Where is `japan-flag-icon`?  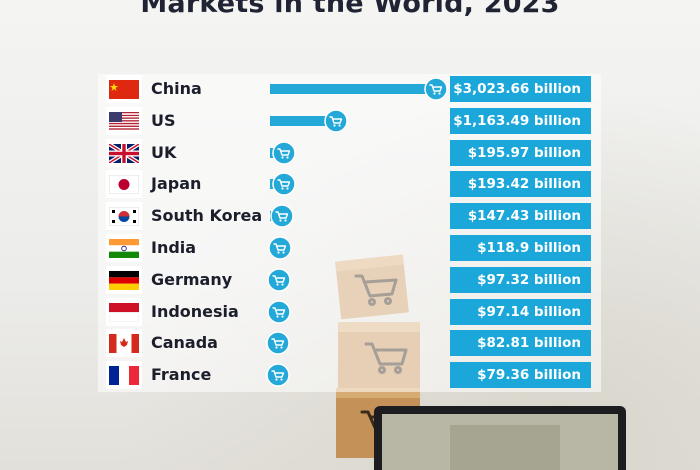
japan-flag-icon is located at coordinates (124, 184).